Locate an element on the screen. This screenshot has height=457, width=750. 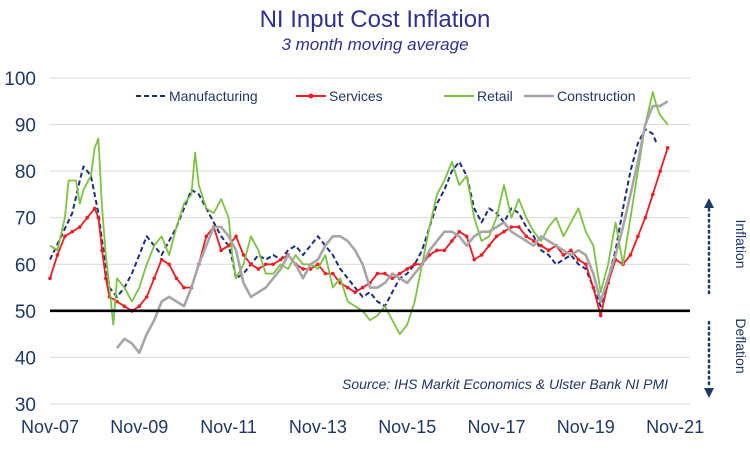
legend-label-retail: Retail is located at coordinates (495, 96).